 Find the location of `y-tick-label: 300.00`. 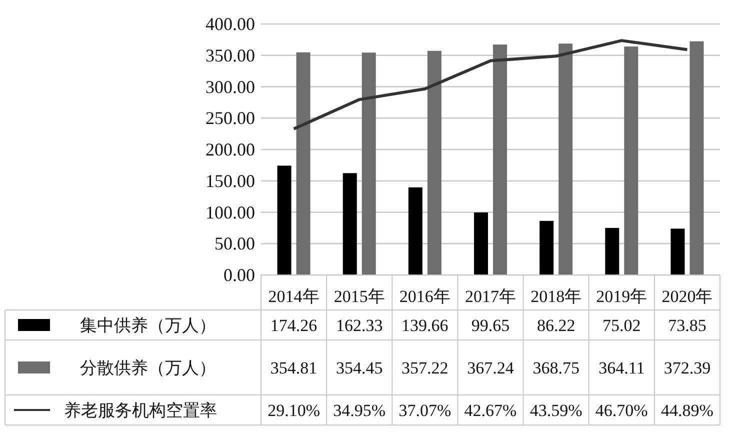

y-tick-label: 300.00 is located at coordinates (230, 86).